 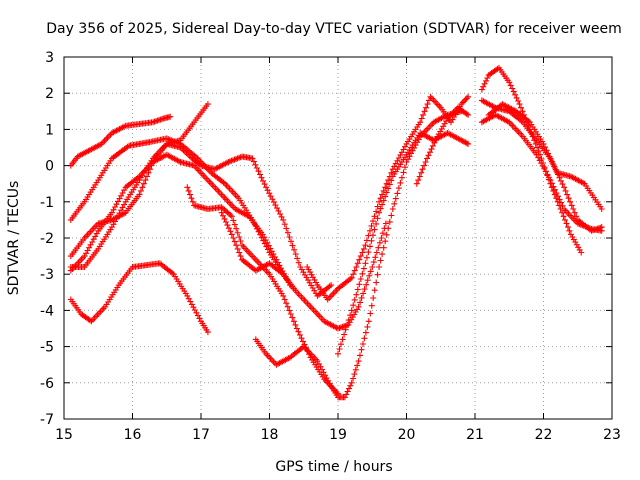 I want to click on x-axis-label: GPS time / hours, so click(x=333, y=467).